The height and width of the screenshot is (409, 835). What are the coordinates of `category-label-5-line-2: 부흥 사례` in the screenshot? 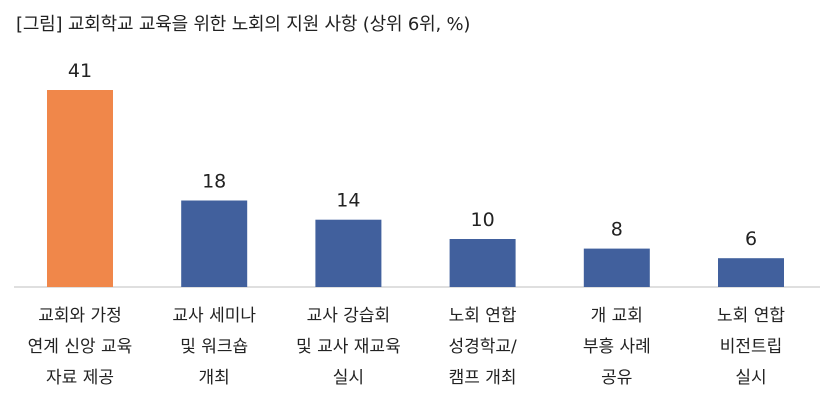 It's located at (617, 347).